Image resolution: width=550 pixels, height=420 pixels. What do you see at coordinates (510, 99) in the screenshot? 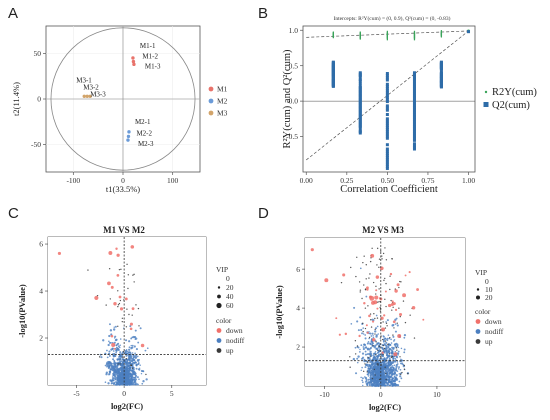
I see `panel-b-legend: R2Y(cum) Q2(cum)` at bounding box center [510, 99].